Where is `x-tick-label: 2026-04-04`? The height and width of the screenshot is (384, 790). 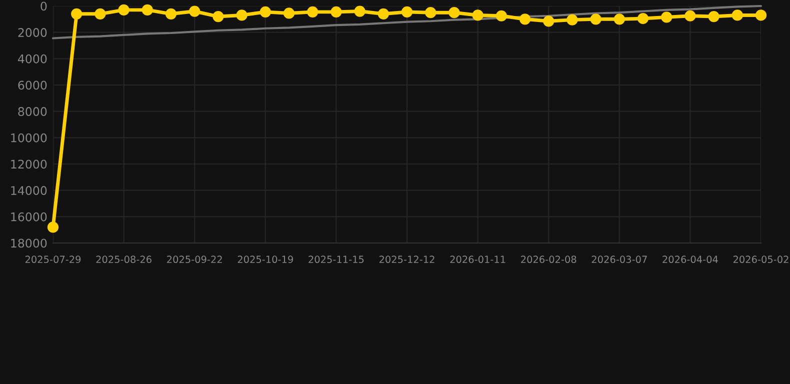 x-tick-label: 2026-04-04 is located at coordinates (690, 260).